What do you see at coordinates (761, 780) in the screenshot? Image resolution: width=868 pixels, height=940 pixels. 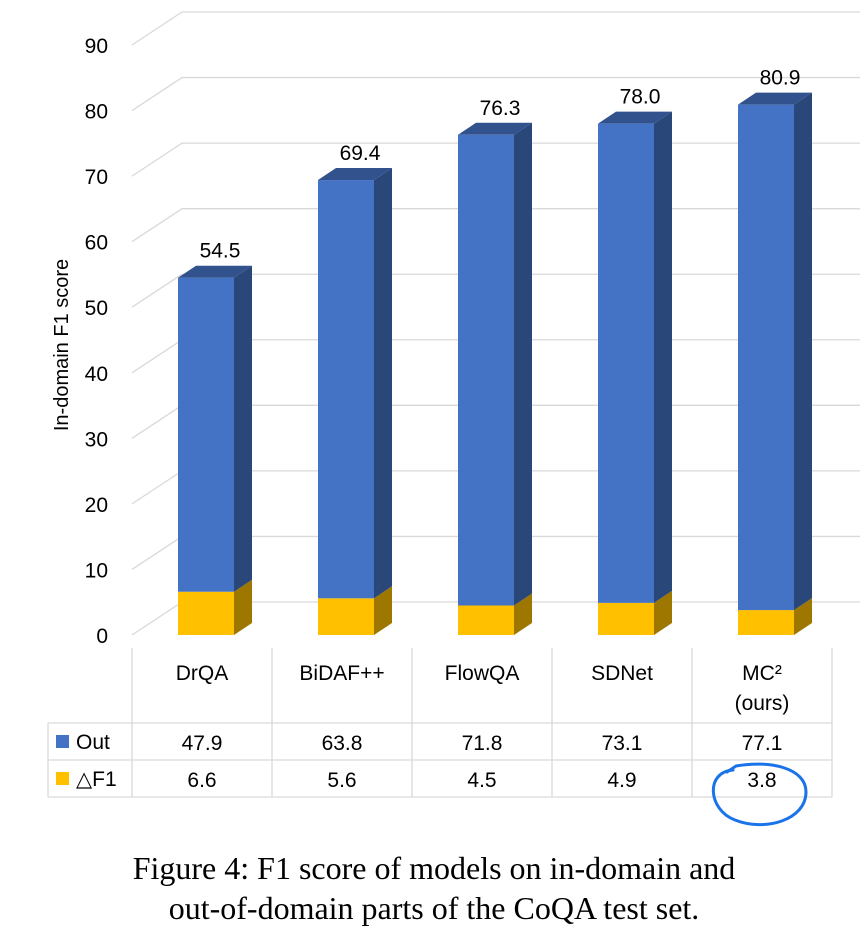 I see `table-cell: 3.8` at bounding box center [761, 780].